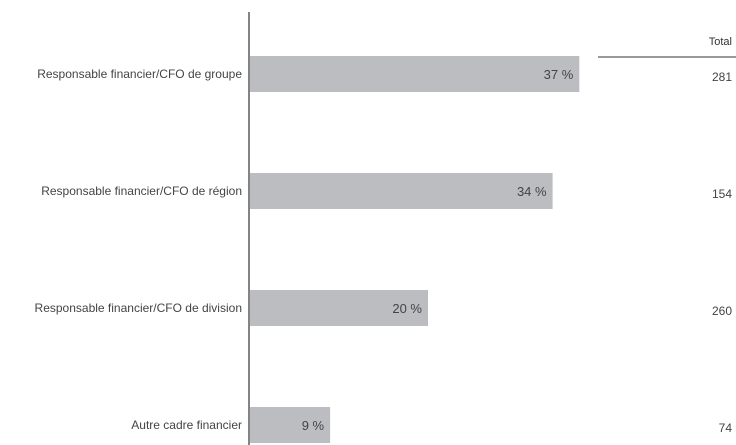 The image size is (736, 445). I want to click on totals-header: Total, so click(720, 42).